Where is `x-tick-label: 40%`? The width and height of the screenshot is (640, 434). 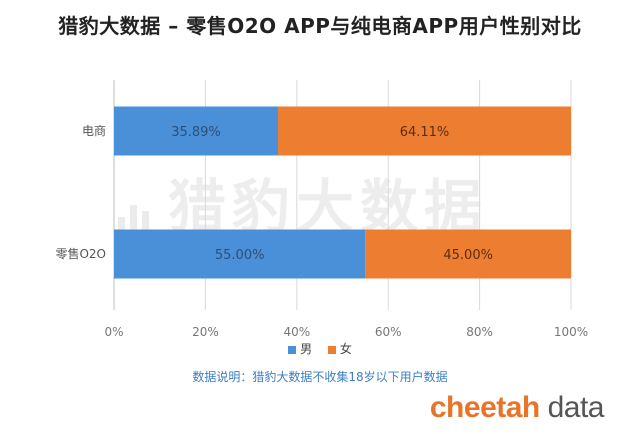 x-tick-label: 40% is located at coordinates (296, 332).